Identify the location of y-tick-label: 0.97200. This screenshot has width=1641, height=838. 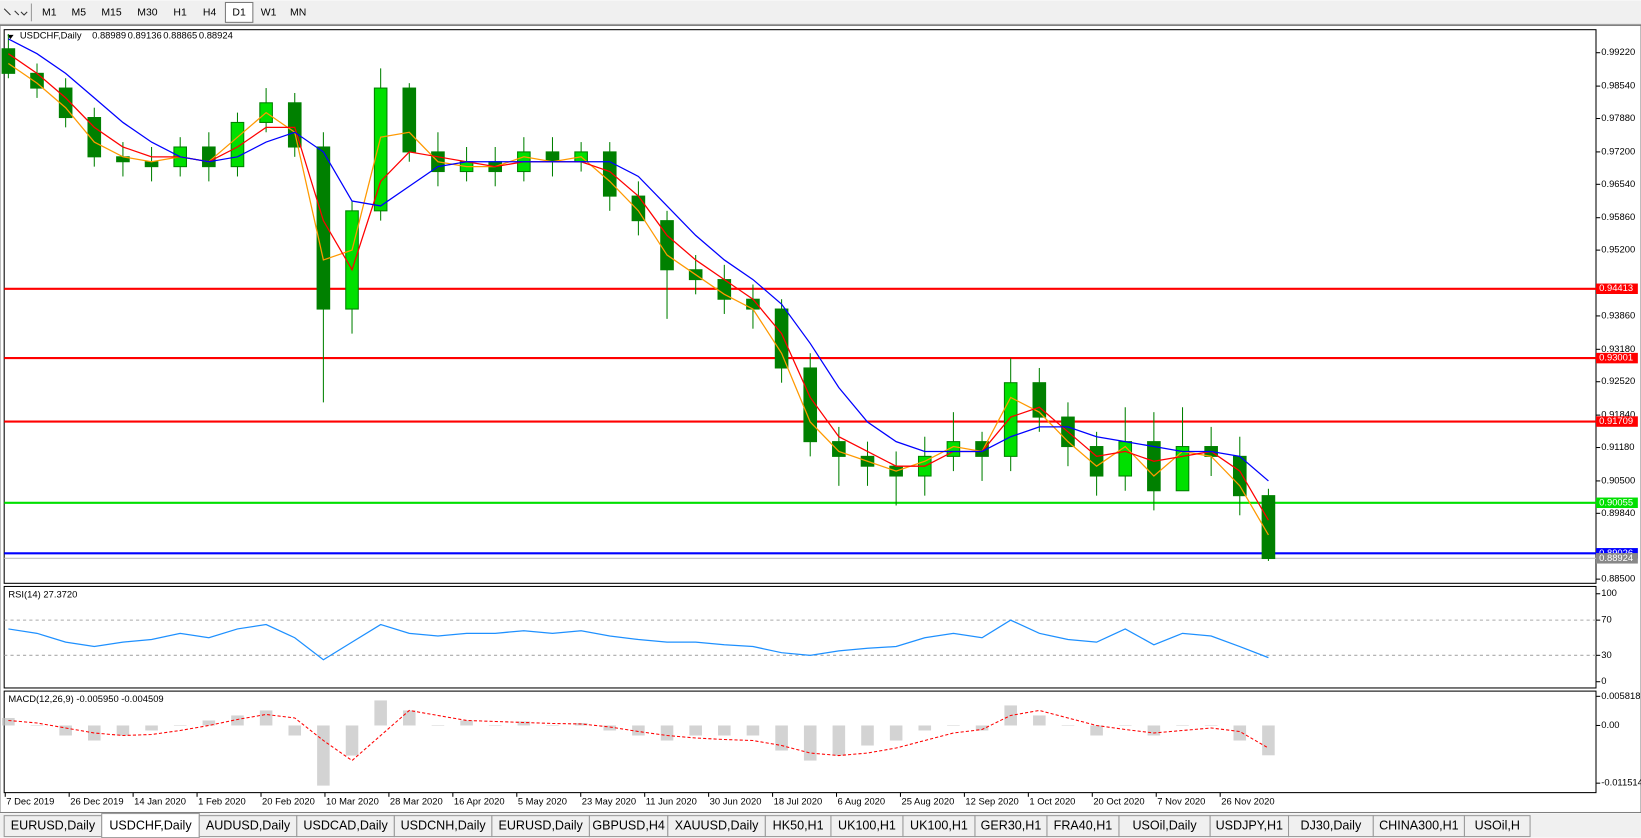
(1618, 150).